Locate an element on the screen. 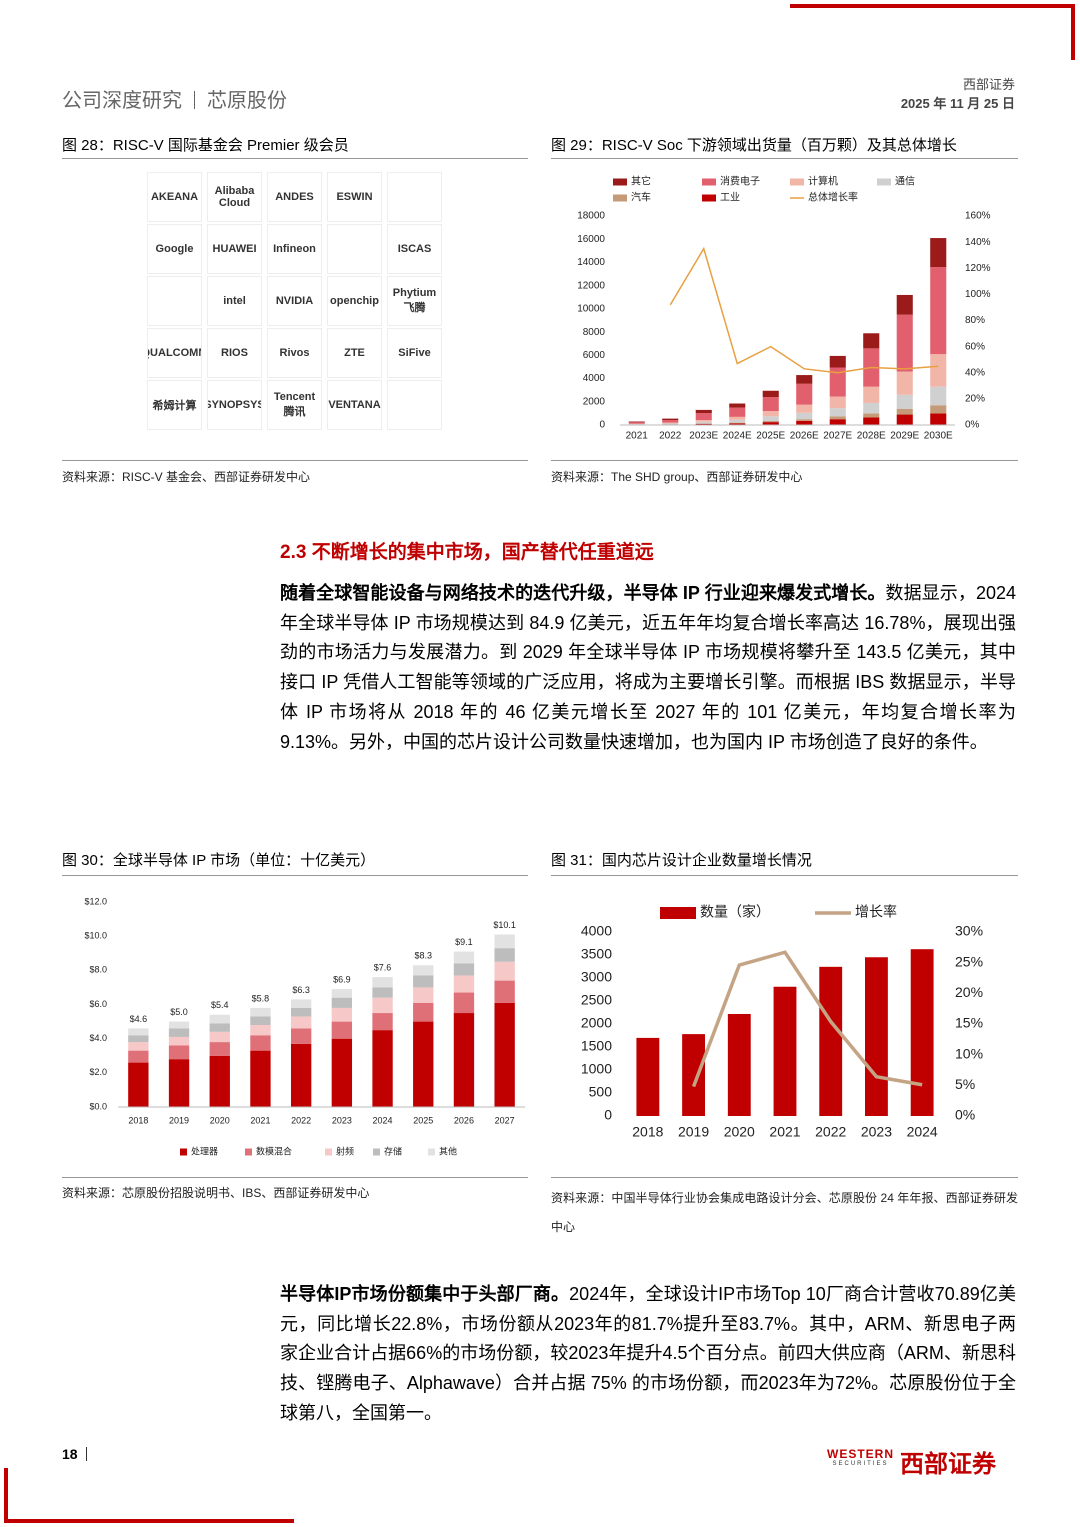 The width and height of the screenshot is (1080, 1527). header-left: 公司深度研究 芯原股份 is located at coordinates (174, 98).